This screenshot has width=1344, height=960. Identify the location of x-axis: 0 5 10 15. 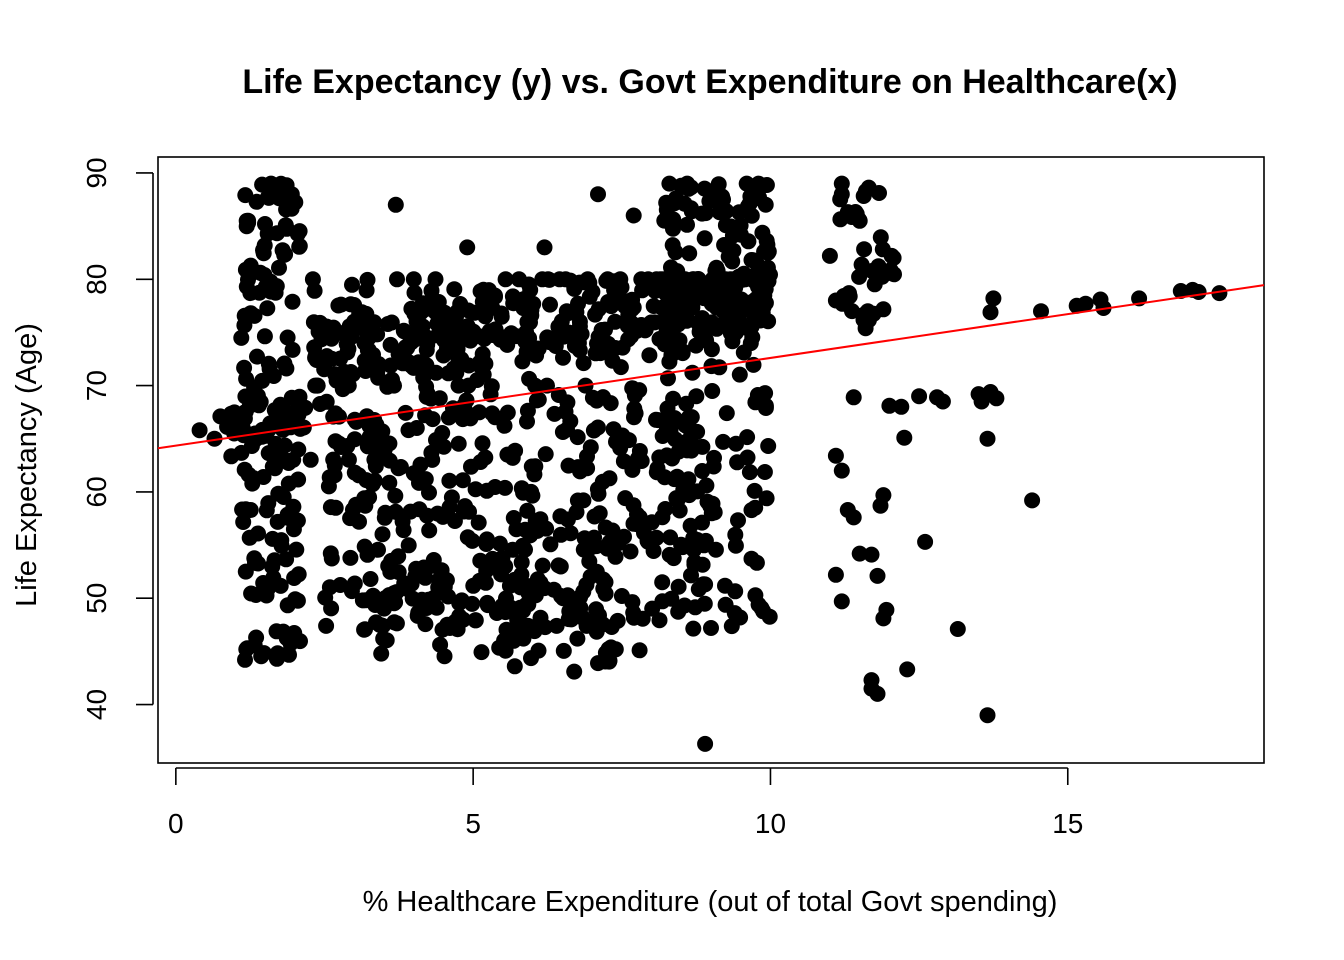
(625, 803).